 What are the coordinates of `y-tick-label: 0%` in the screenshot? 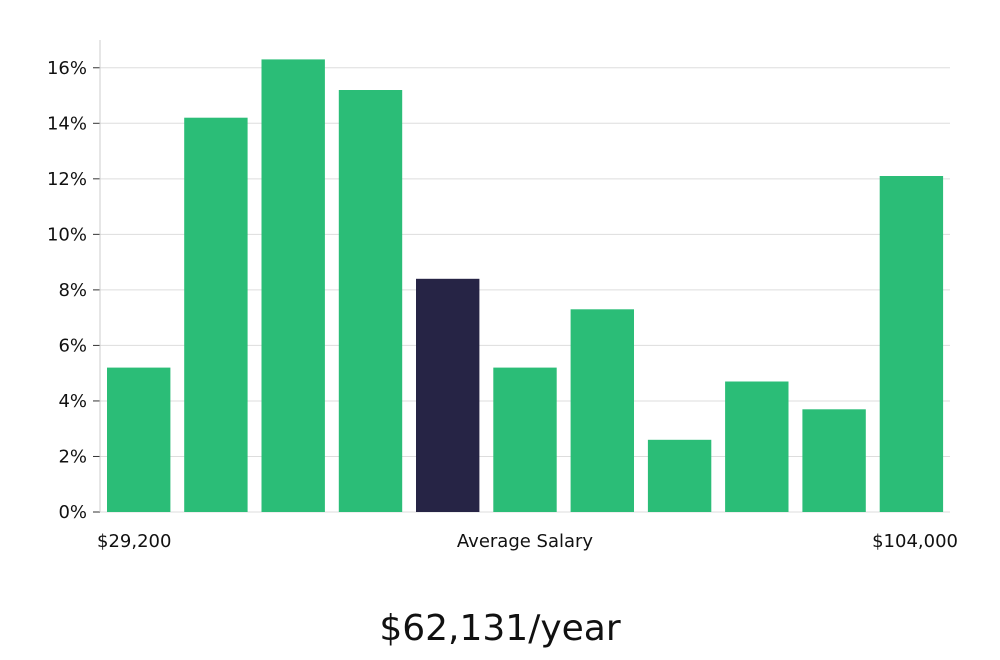 It's located at (72, 512).